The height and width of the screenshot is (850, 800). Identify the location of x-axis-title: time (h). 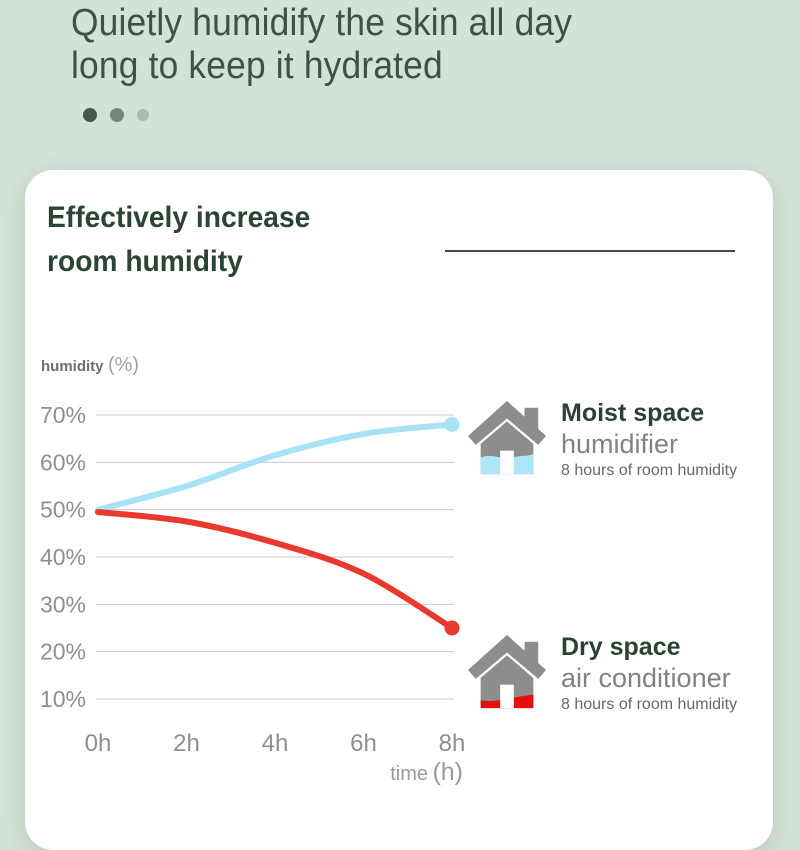
(389, 772).